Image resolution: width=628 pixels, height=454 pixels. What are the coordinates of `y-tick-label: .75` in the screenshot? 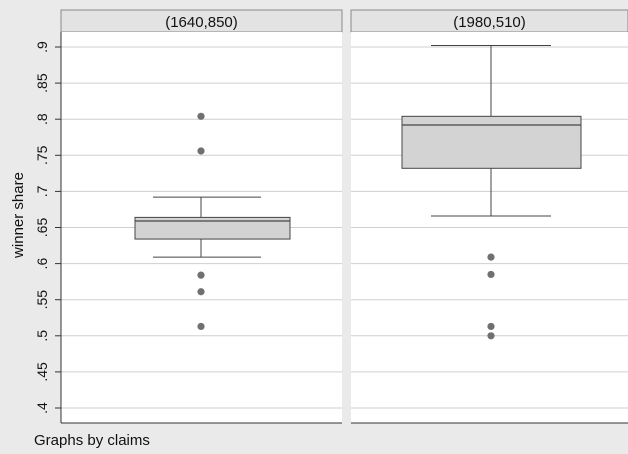 It's located at (42, 155).